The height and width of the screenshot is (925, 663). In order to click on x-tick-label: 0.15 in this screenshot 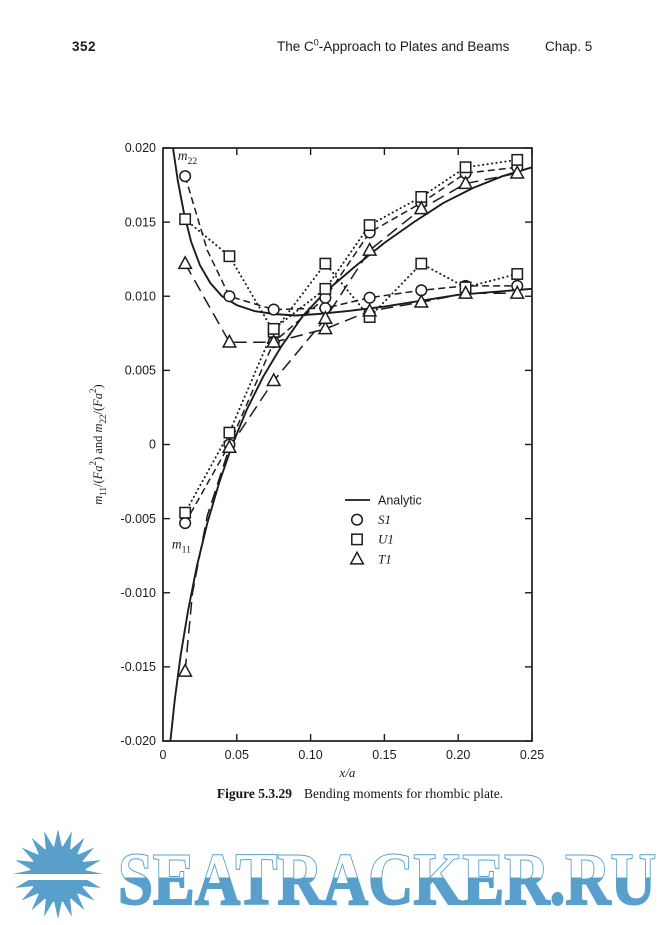, I will do `click(384, 755)`.